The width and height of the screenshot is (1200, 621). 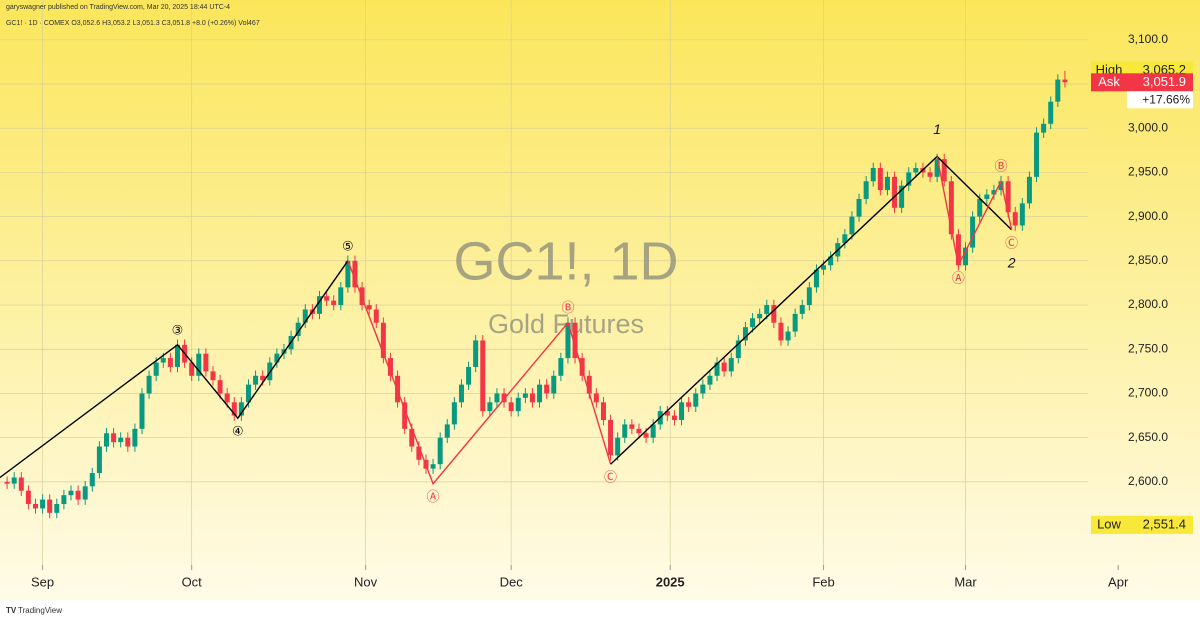 What do you see at coordinates (1160, 82) in the screenshot?
I see `badge-value-box` at bounding box center [1160, 82].